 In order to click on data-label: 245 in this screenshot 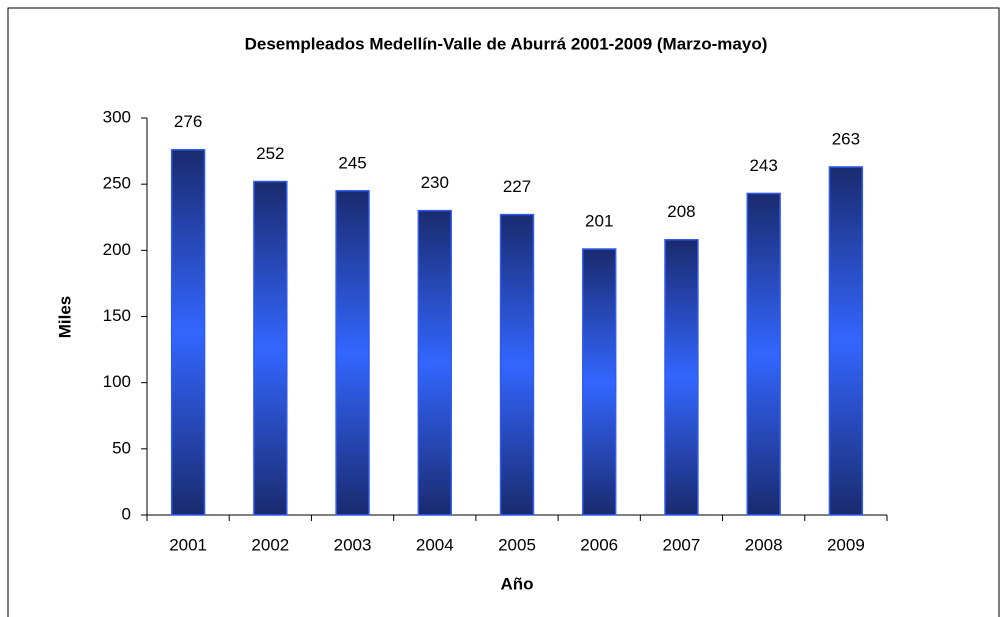, I will do `click(352, 162)`.